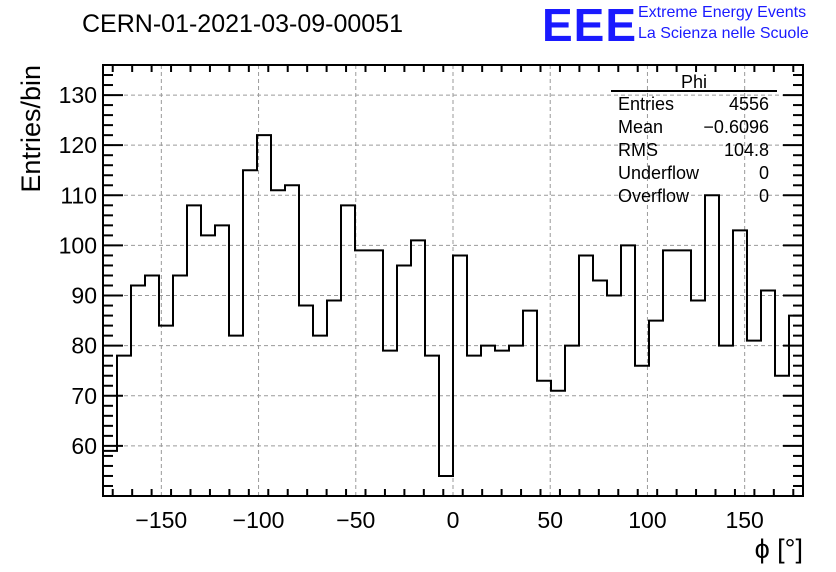 This screenshot has height=572, width=836. Describe the element at coordinates (78, 145) in the screenshot. I see `y-tick-label: 120` at that location.